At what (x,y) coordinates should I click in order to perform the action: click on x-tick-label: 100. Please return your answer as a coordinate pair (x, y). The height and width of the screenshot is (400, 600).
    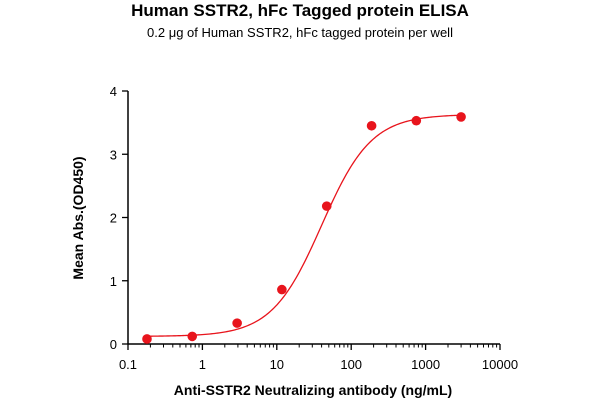
    Looking at the image, I should click on (351, 364).